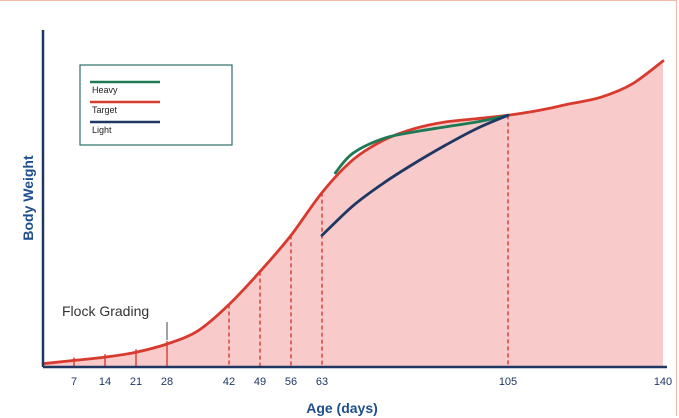  Describe the element at coordinates (342, 408) in the screenshot. I see `x-axis-label: Age (days)` at that location.